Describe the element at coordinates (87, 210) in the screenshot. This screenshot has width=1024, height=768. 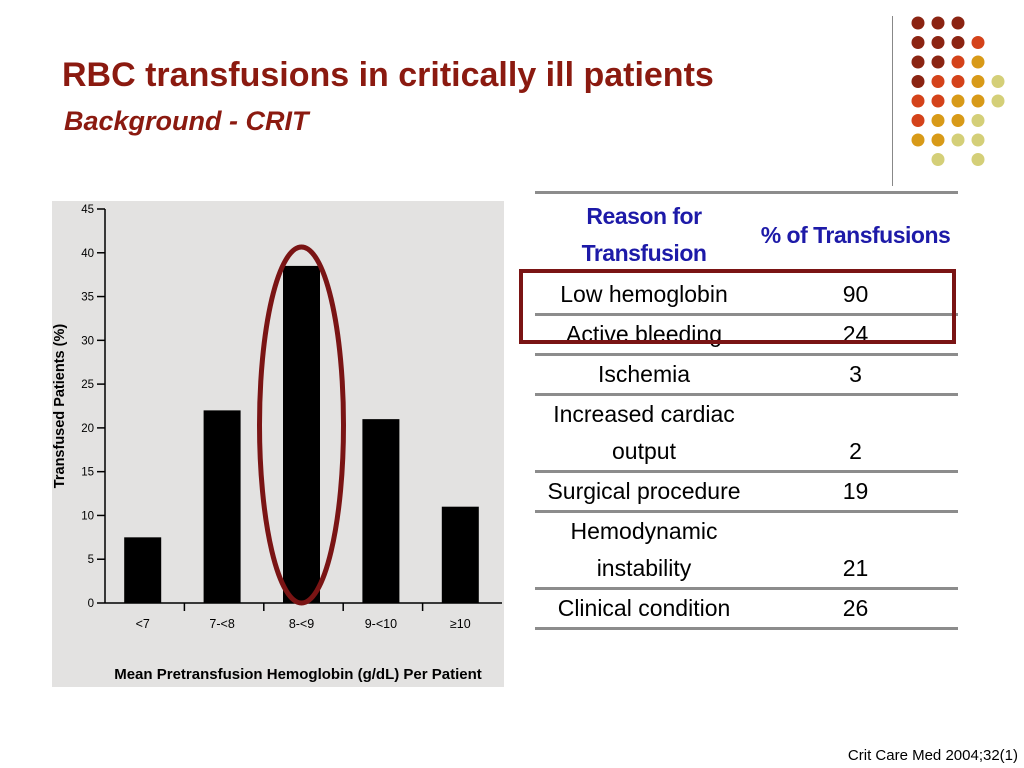
I see `y-tick-label: 45` at that location.